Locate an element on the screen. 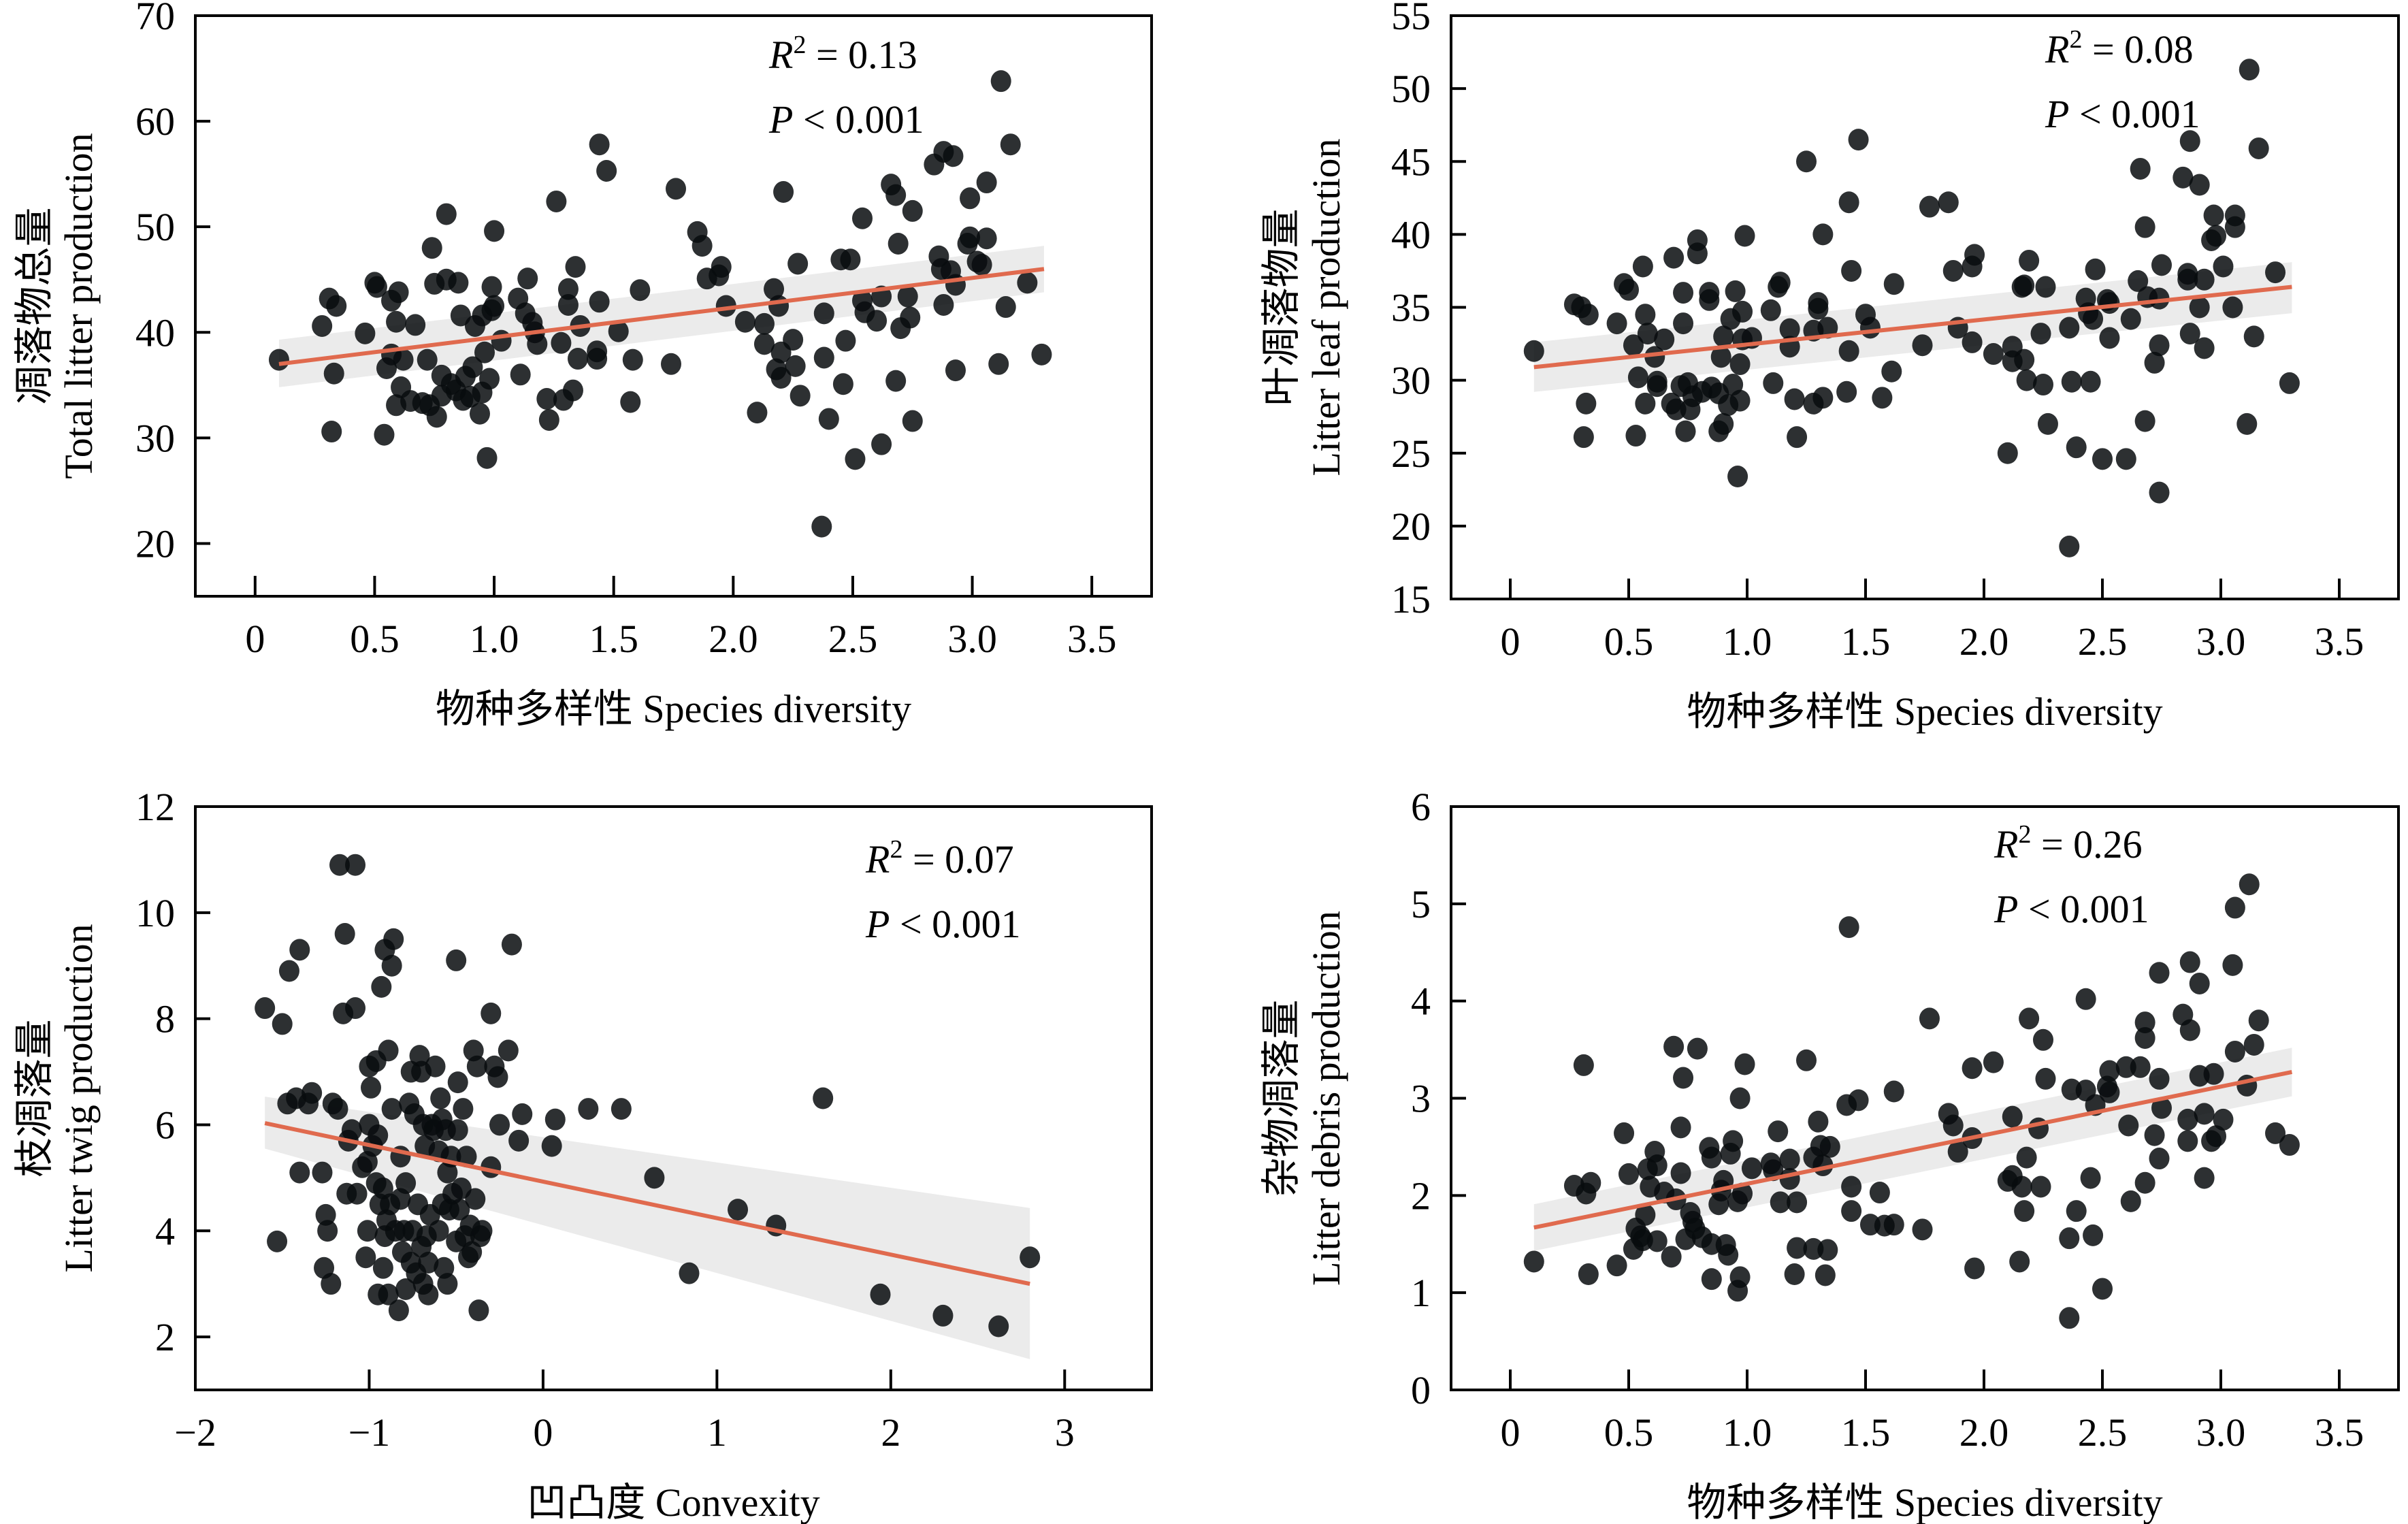 This screenshot has width=2408, height=1524. x-axis-title: 物种多样性 Species diversity is located at coordinates (674, 709).